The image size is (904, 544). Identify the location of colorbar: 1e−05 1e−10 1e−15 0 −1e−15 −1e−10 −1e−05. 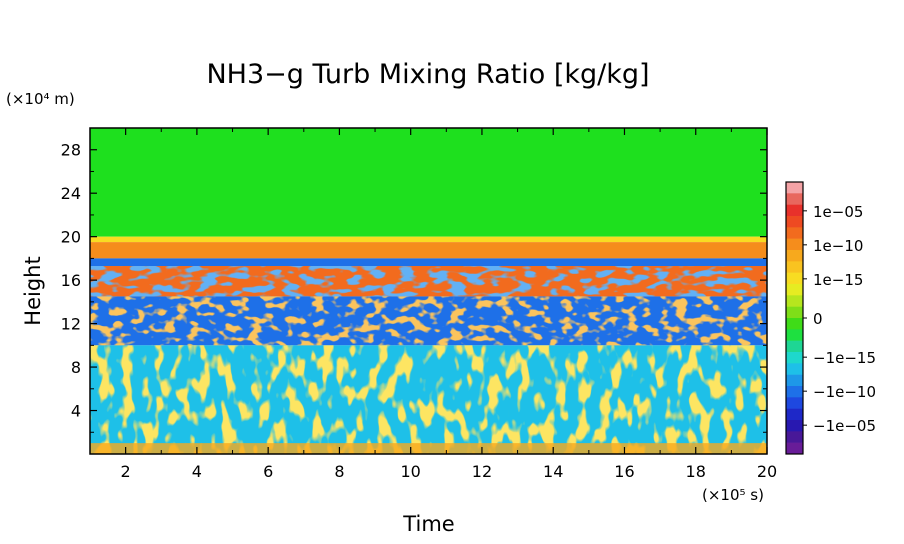
(830, 318).